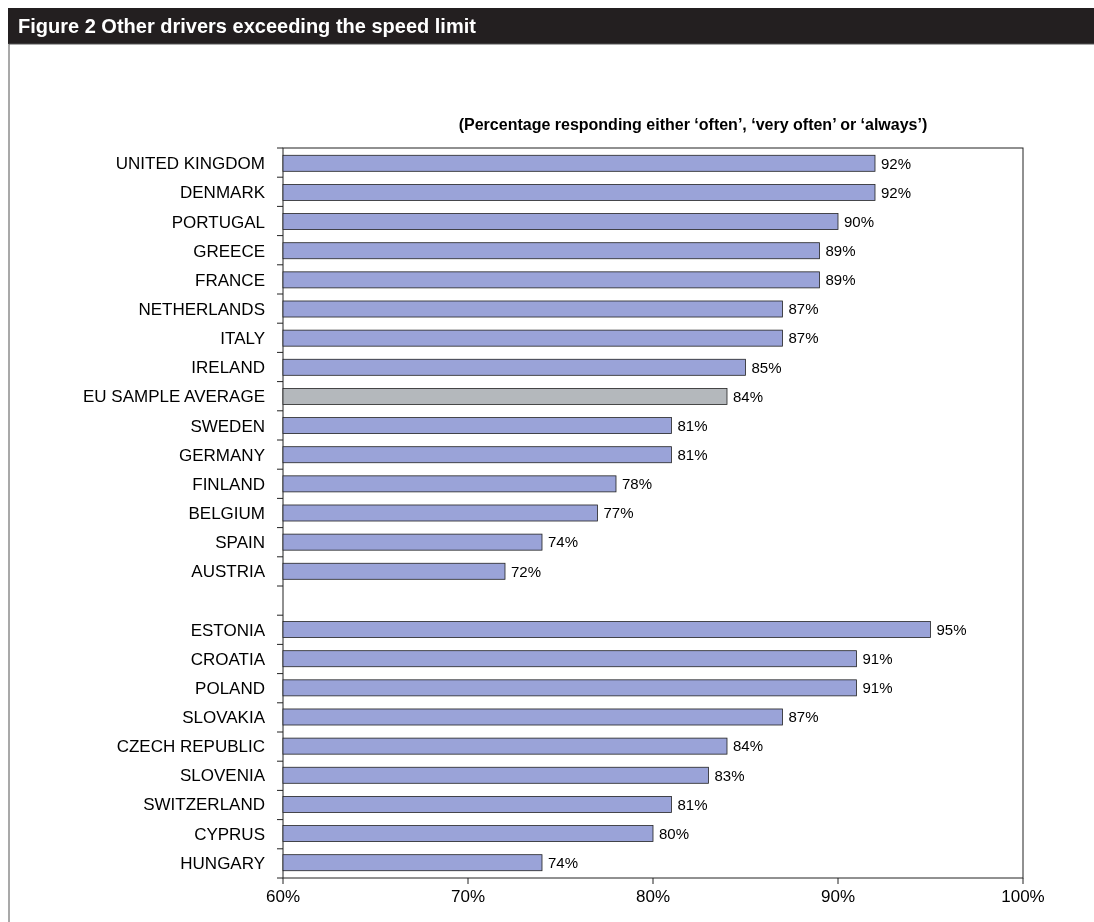 The height and width of the screenshot is (922, 1094). I want to click on y-tick-label: CROATIA, so click(228, 659).